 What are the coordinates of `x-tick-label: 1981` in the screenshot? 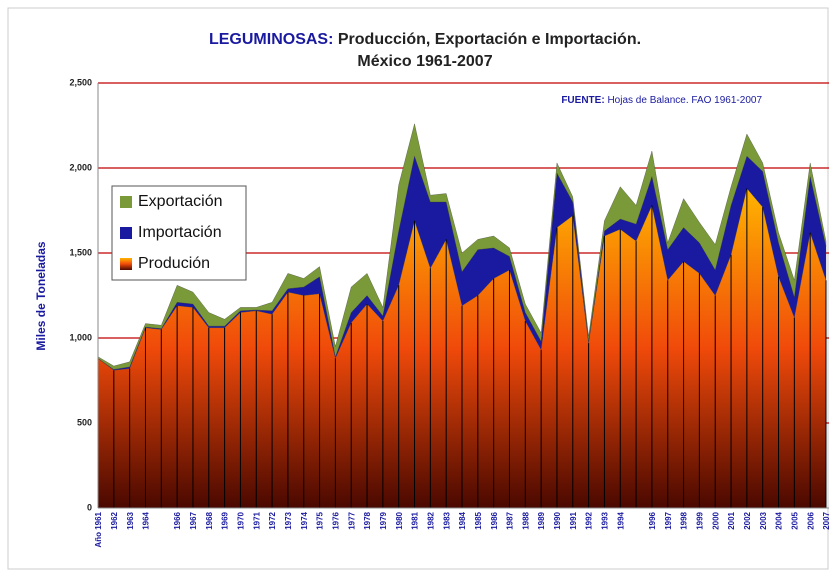 It's located at (415, 520).